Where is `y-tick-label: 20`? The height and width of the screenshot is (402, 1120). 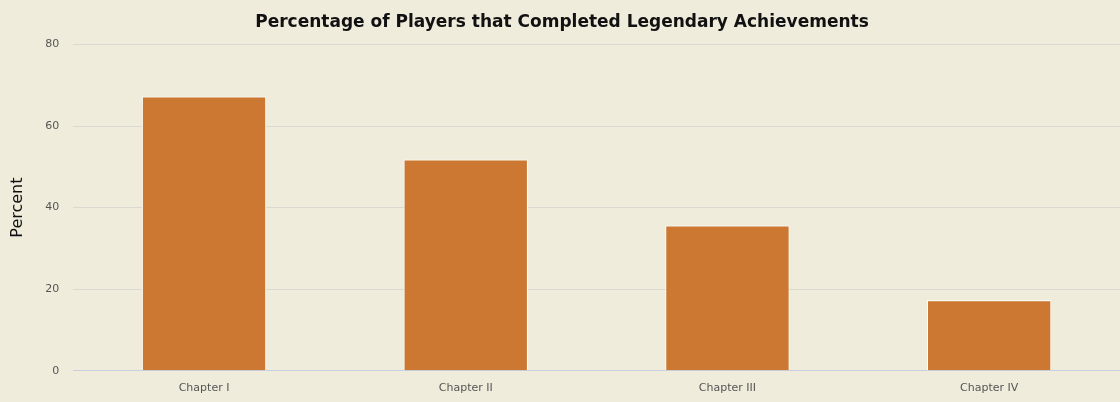 y-tick-label: 20 is located at coordinates (52, 289).